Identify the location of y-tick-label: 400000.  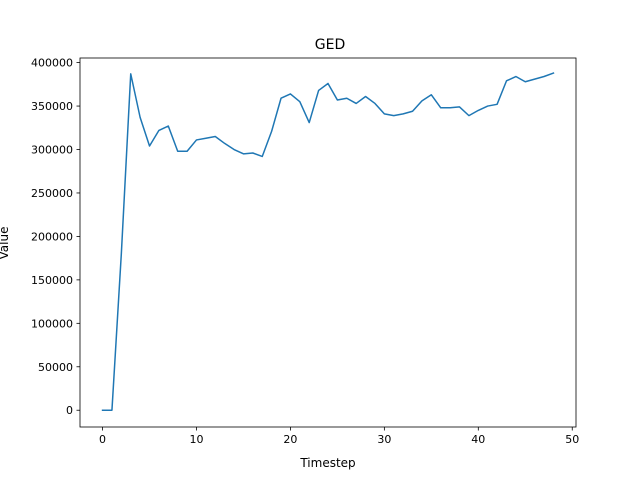
(52, 63).